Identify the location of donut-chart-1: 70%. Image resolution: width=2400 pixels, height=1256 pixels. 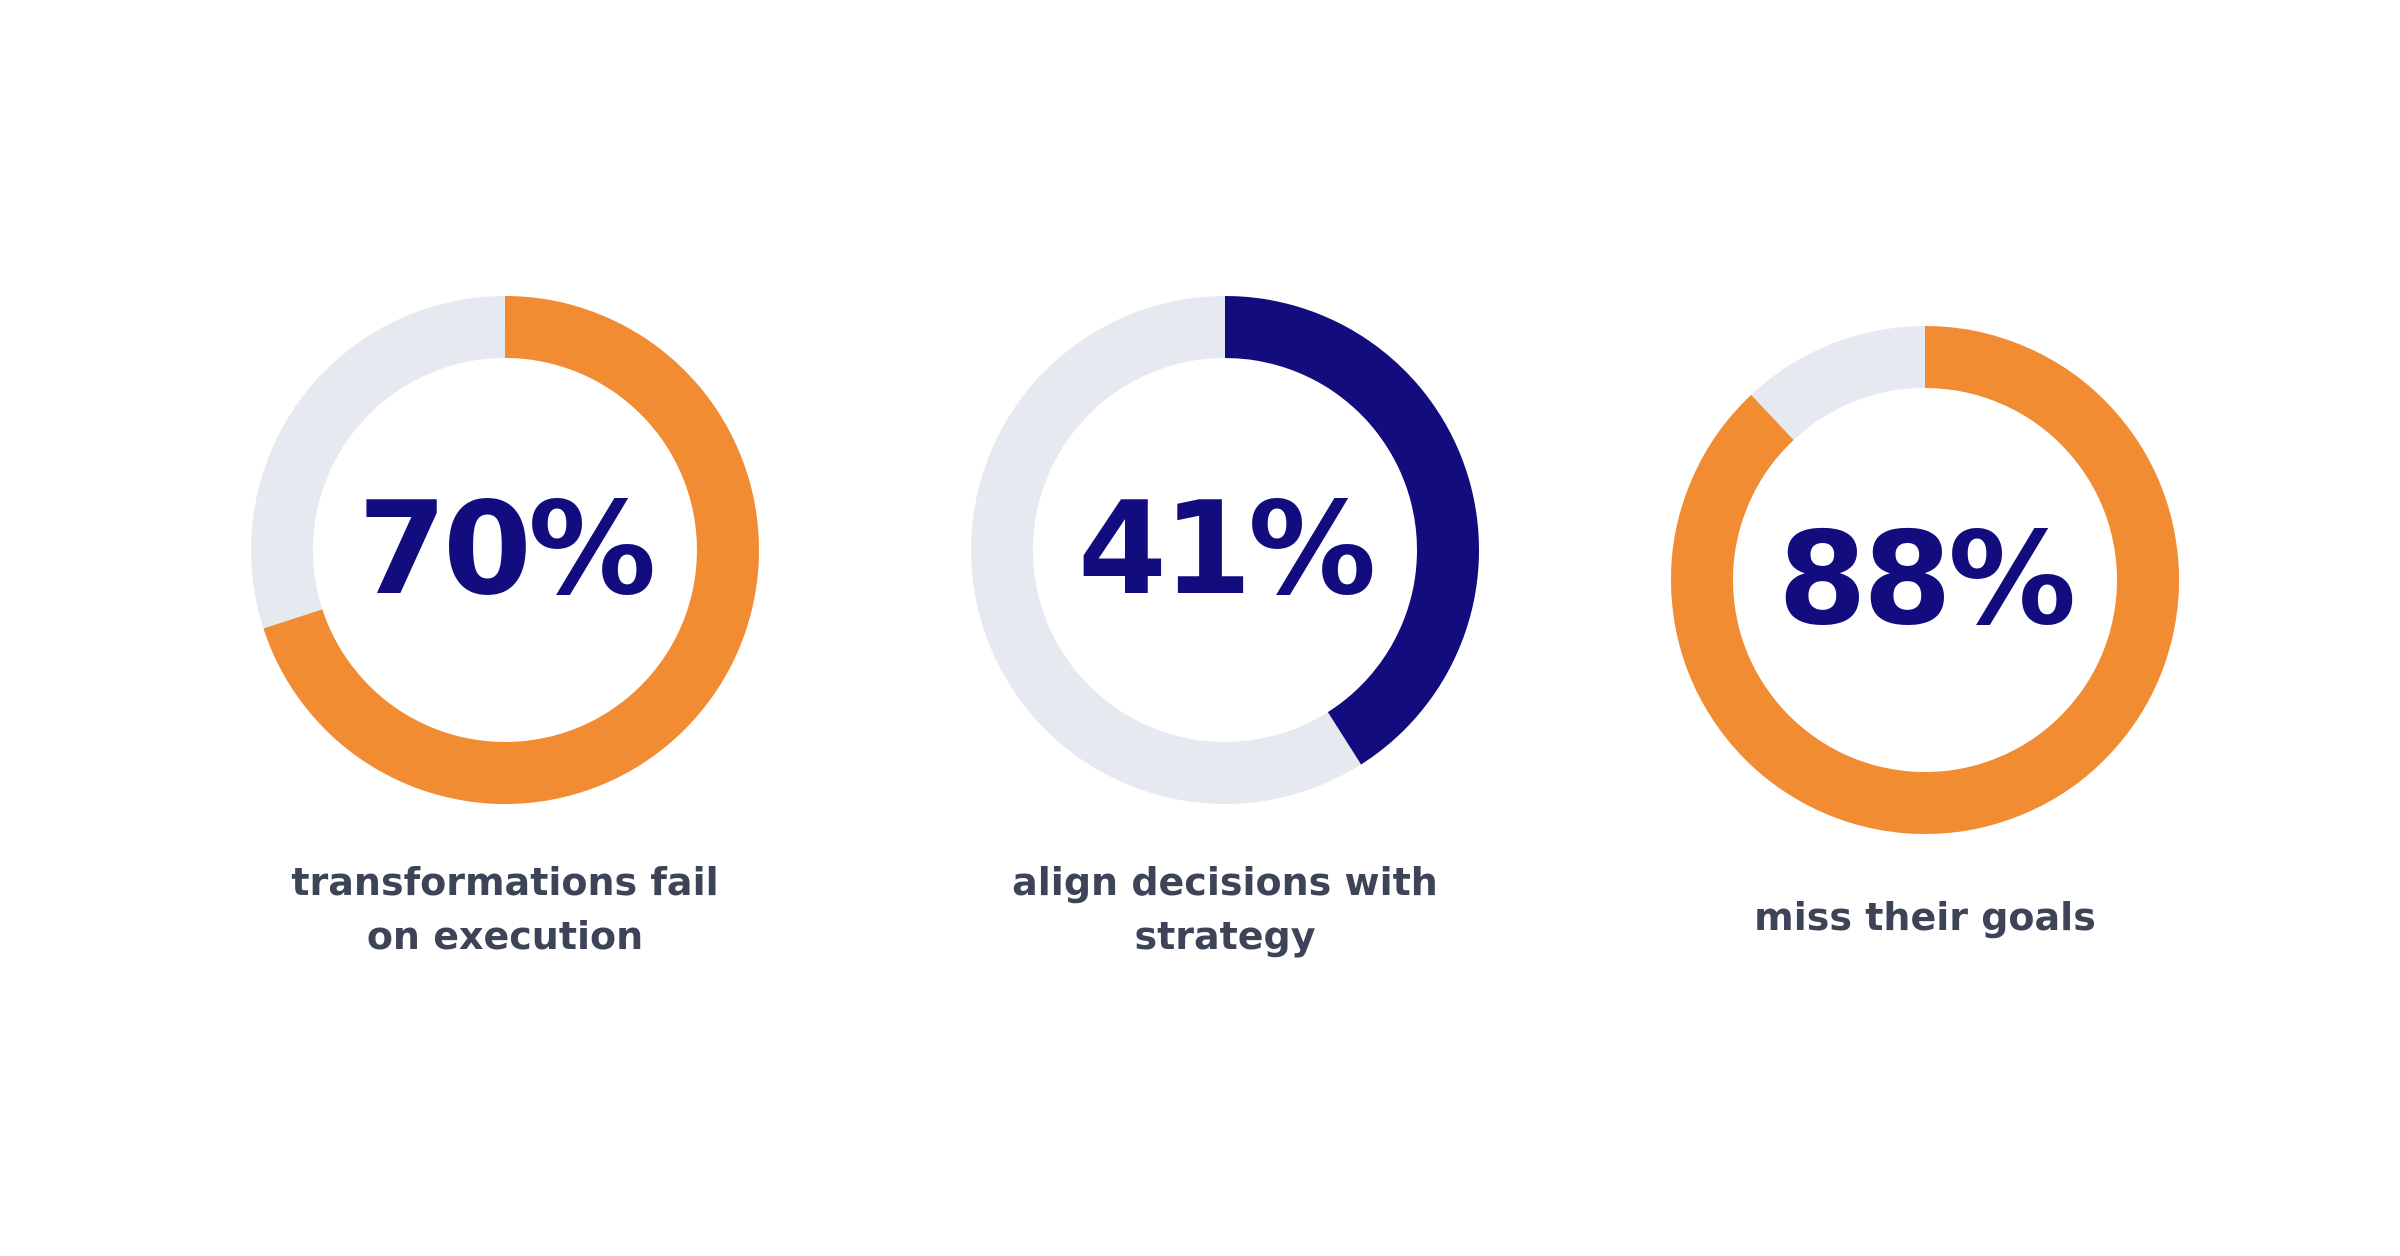
(505, 550).